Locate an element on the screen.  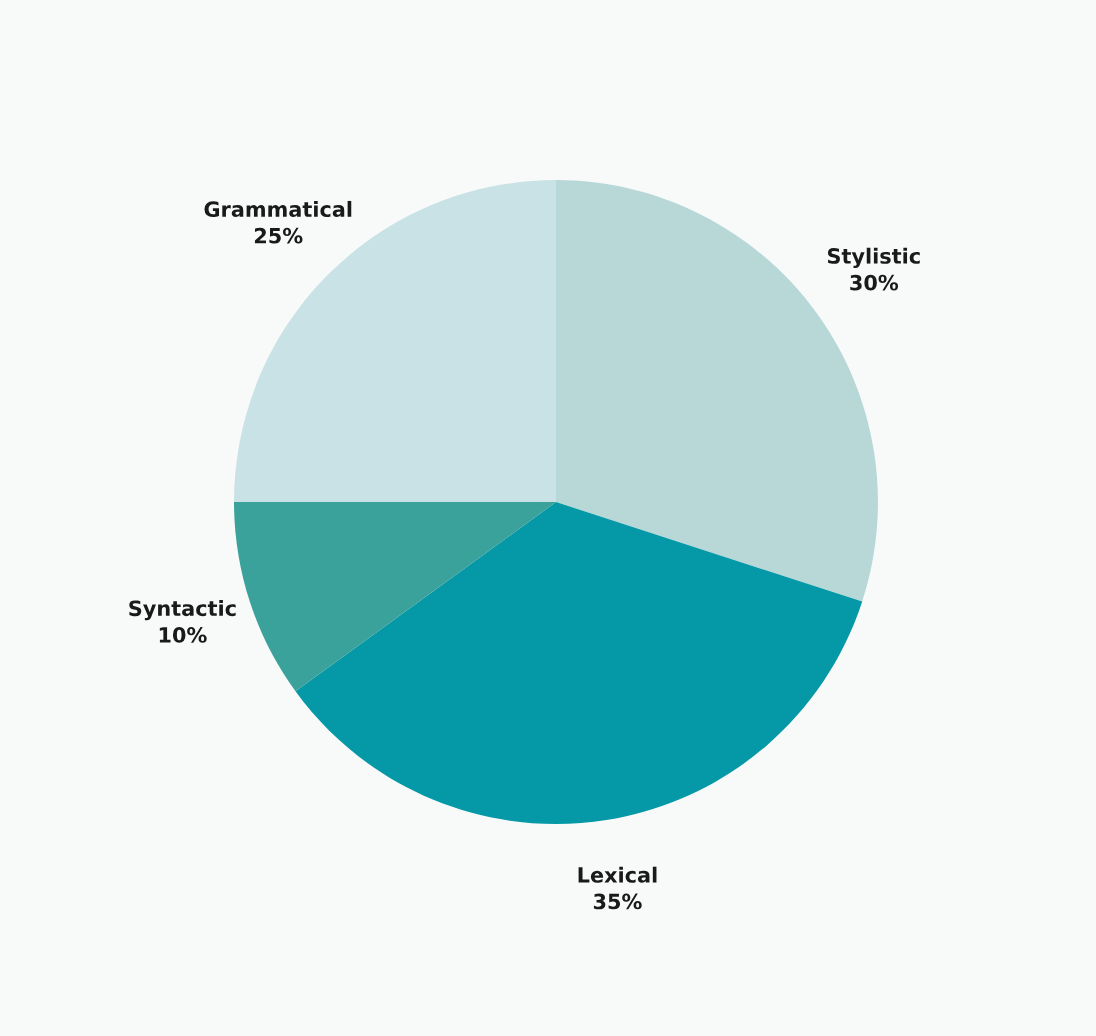
slice-label: Lexical is located at coordinates (617, 874).